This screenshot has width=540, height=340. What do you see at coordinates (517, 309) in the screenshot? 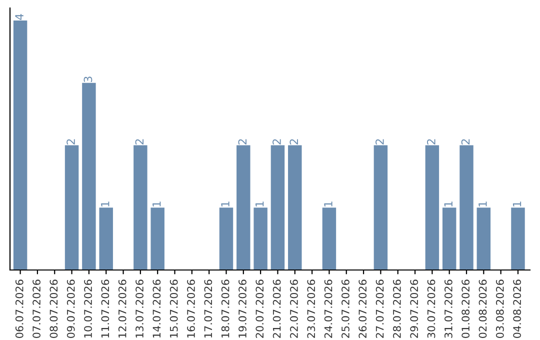
I see `x-tick-label: 04.08.2026` at bounding box center [517, 309].